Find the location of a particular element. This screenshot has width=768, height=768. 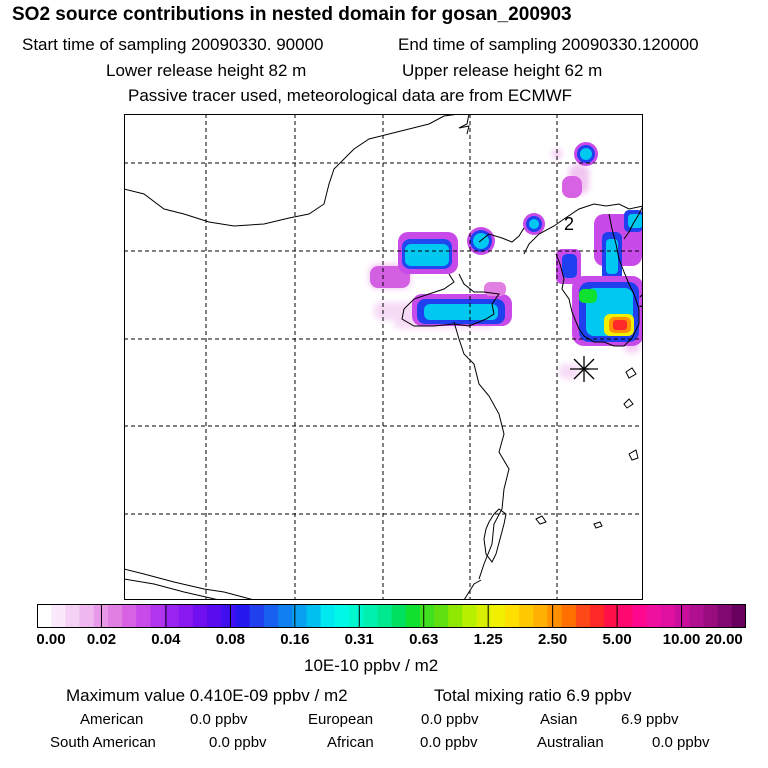

colorbar-tick-label: 0.04 is located at coordinates (166, 639).